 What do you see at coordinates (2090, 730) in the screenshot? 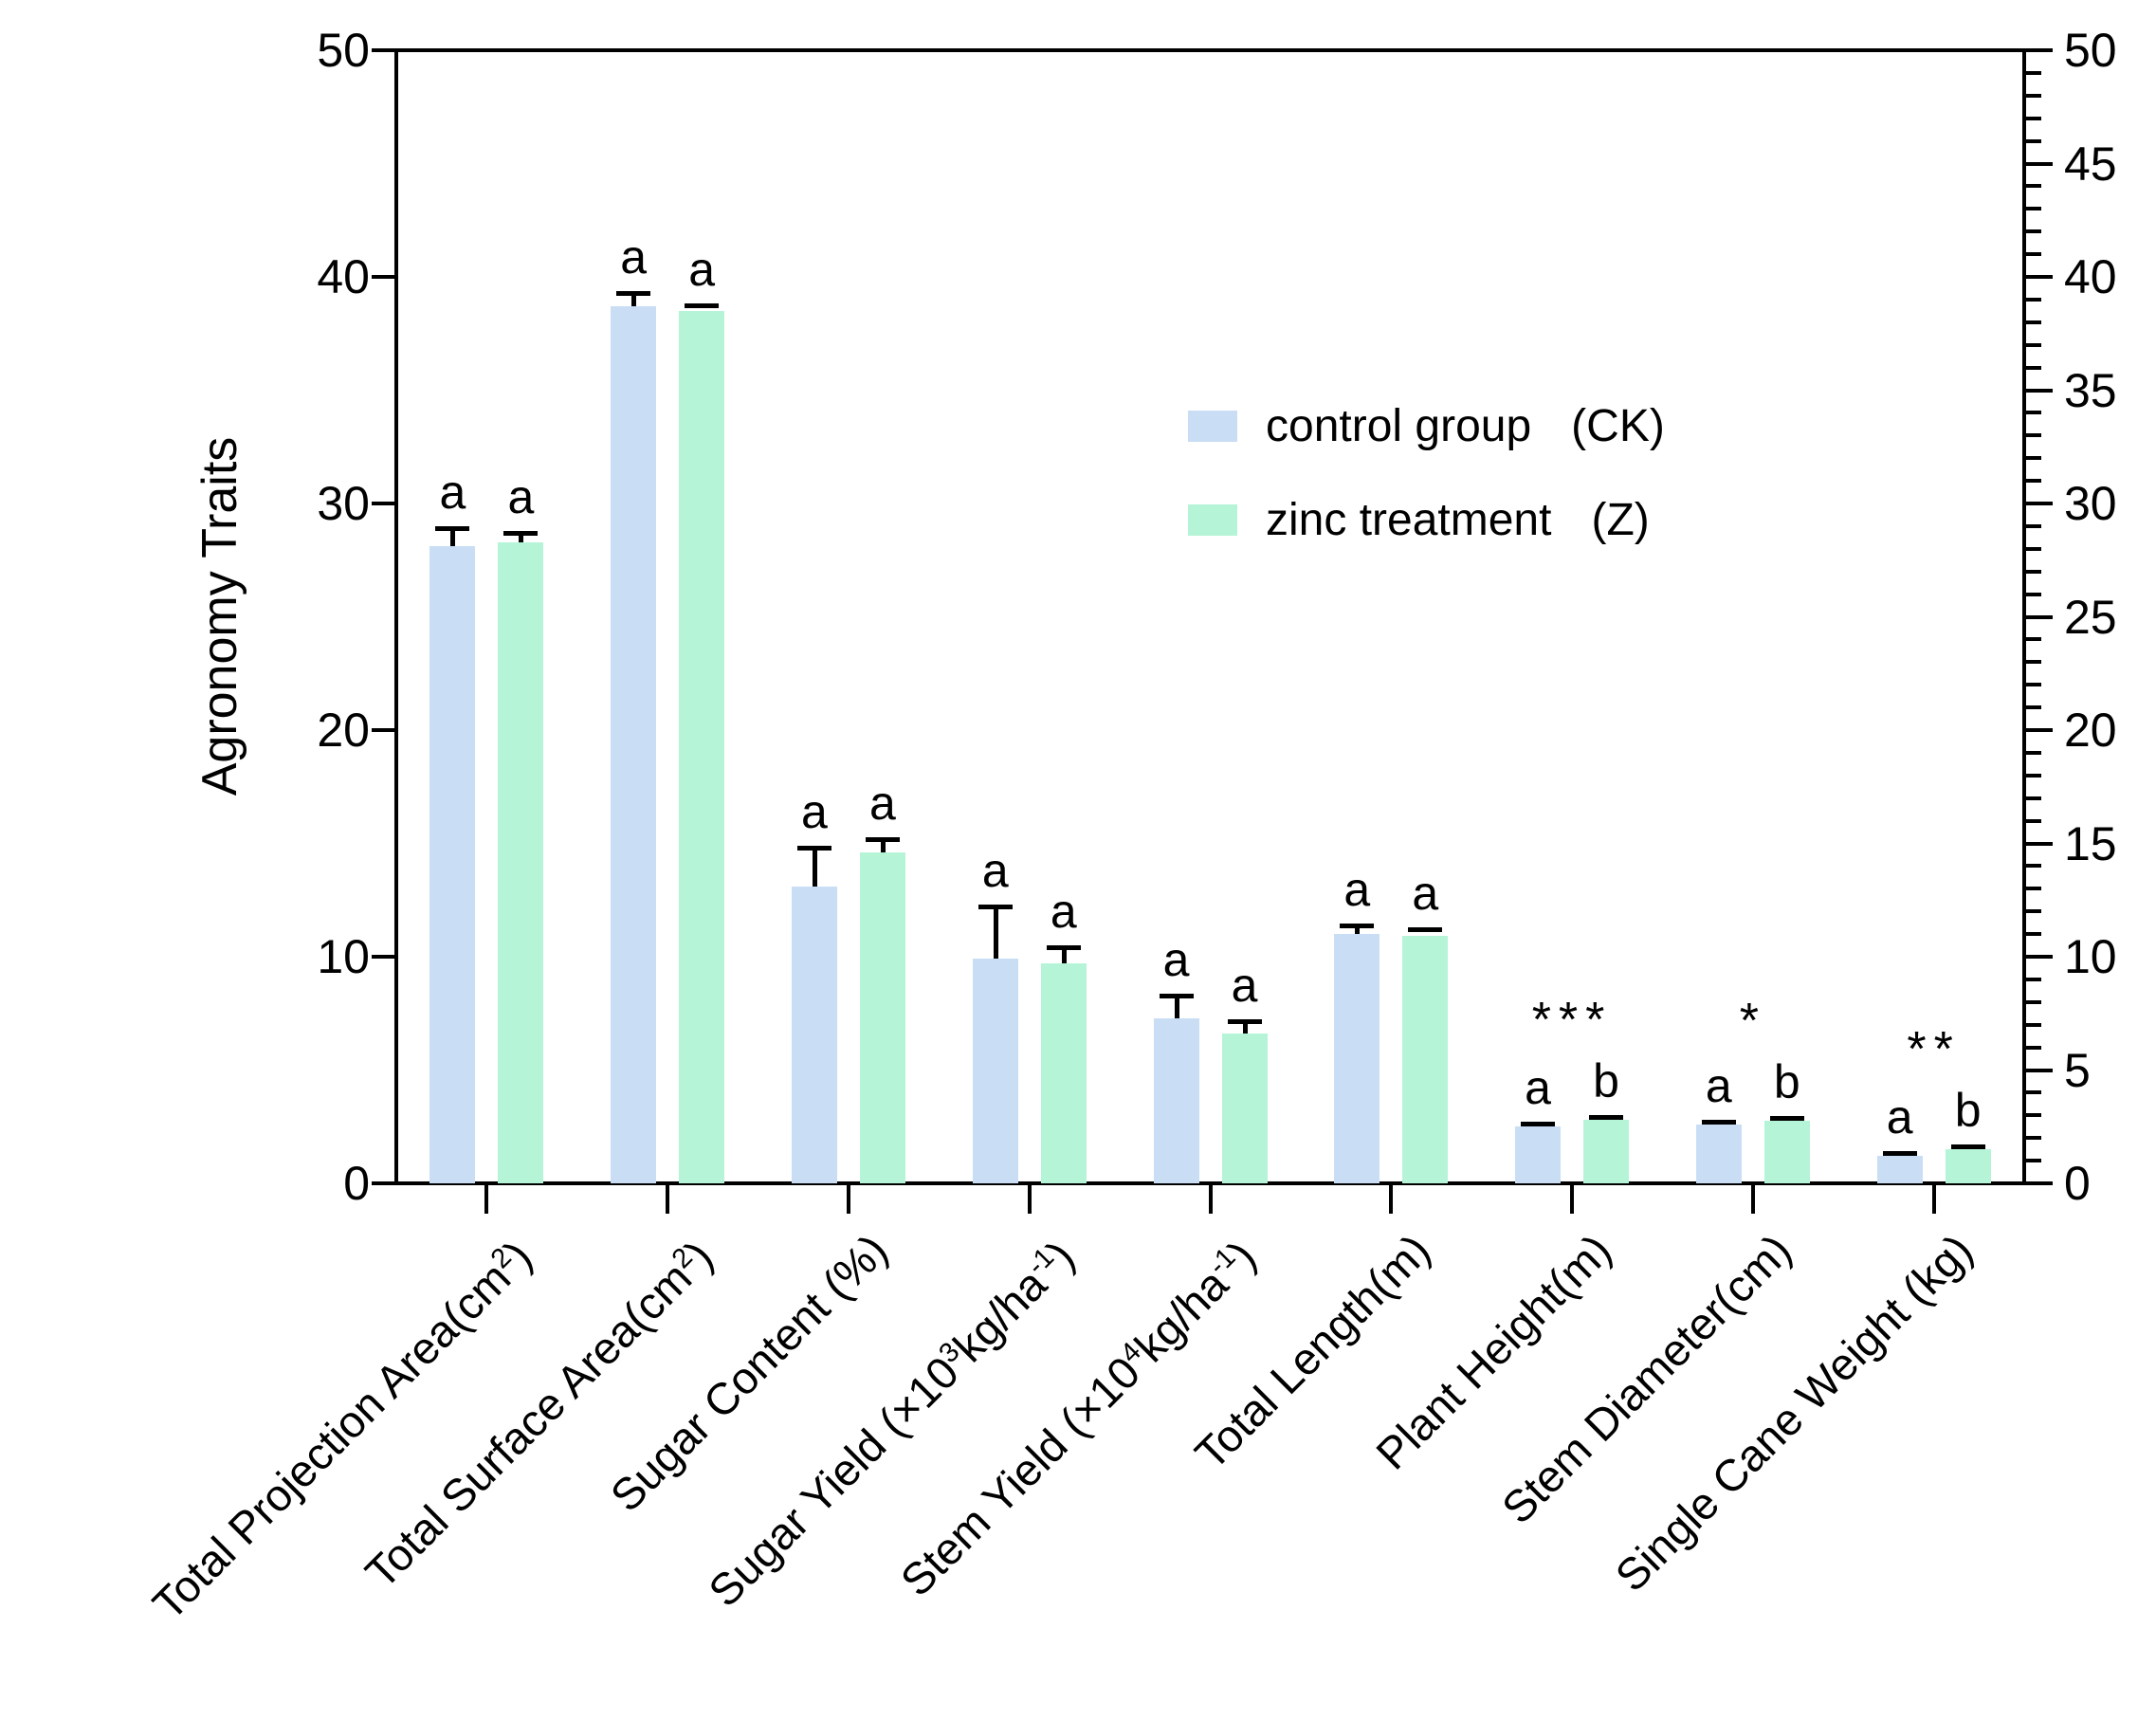
I see `right-axis-tick-label: 20` at bounding box center [2090, 730].